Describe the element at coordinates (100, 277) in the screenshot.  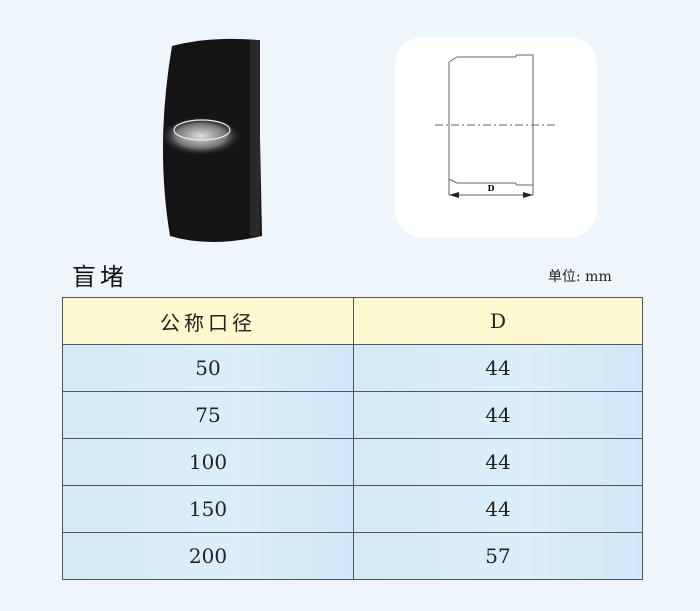
I see `product-title: 盲堵` at that location.